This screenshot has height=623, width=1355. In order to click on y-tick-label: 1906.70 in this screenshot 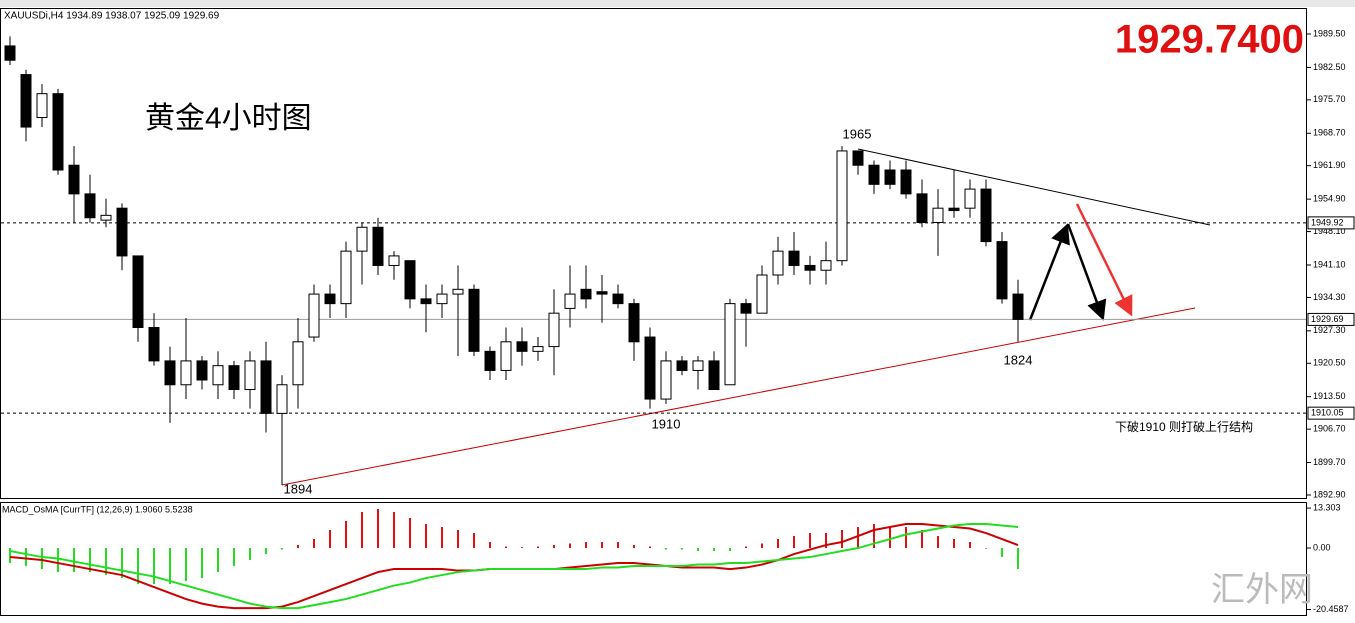, I will do `click(1329, 429)`.